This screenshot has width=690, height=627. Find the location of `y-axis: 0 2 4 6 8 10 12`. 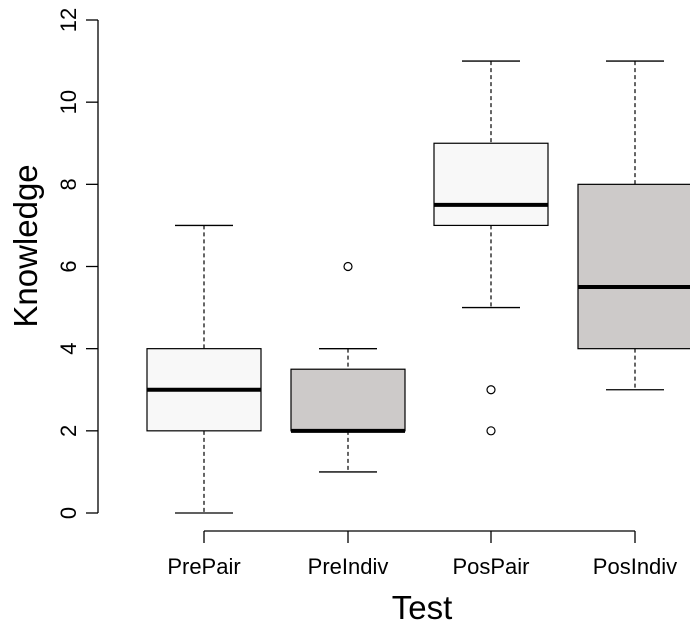

y-axis: 0 2 4 6 8 10 12 is located at coordinates (77, 263).